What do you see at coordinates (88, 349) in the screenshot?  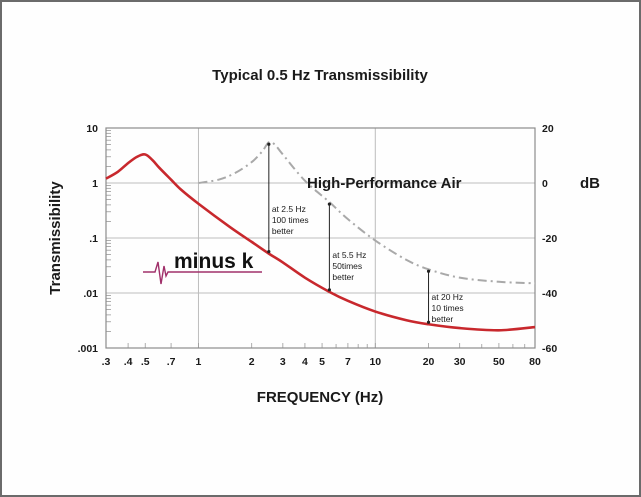 I see `y-tick-label: .001` at bounding box center [88, 349].